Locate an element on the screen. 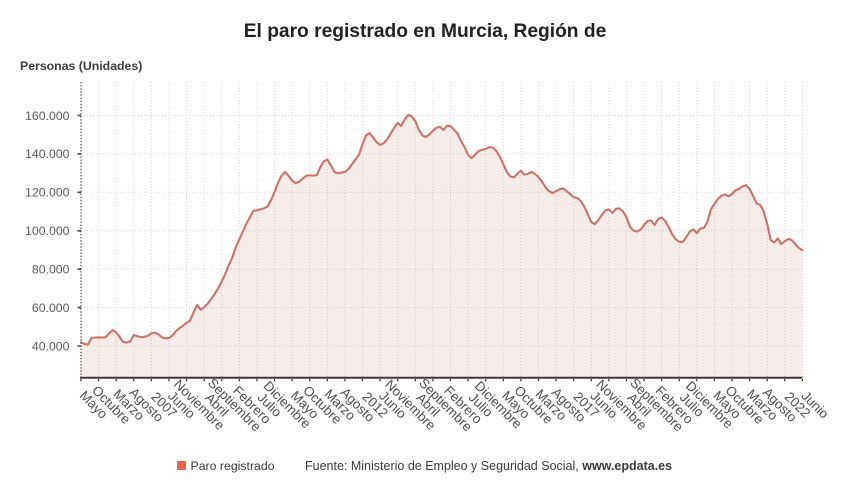  svg-text: 60.000 is located at coordinates (51, 308).